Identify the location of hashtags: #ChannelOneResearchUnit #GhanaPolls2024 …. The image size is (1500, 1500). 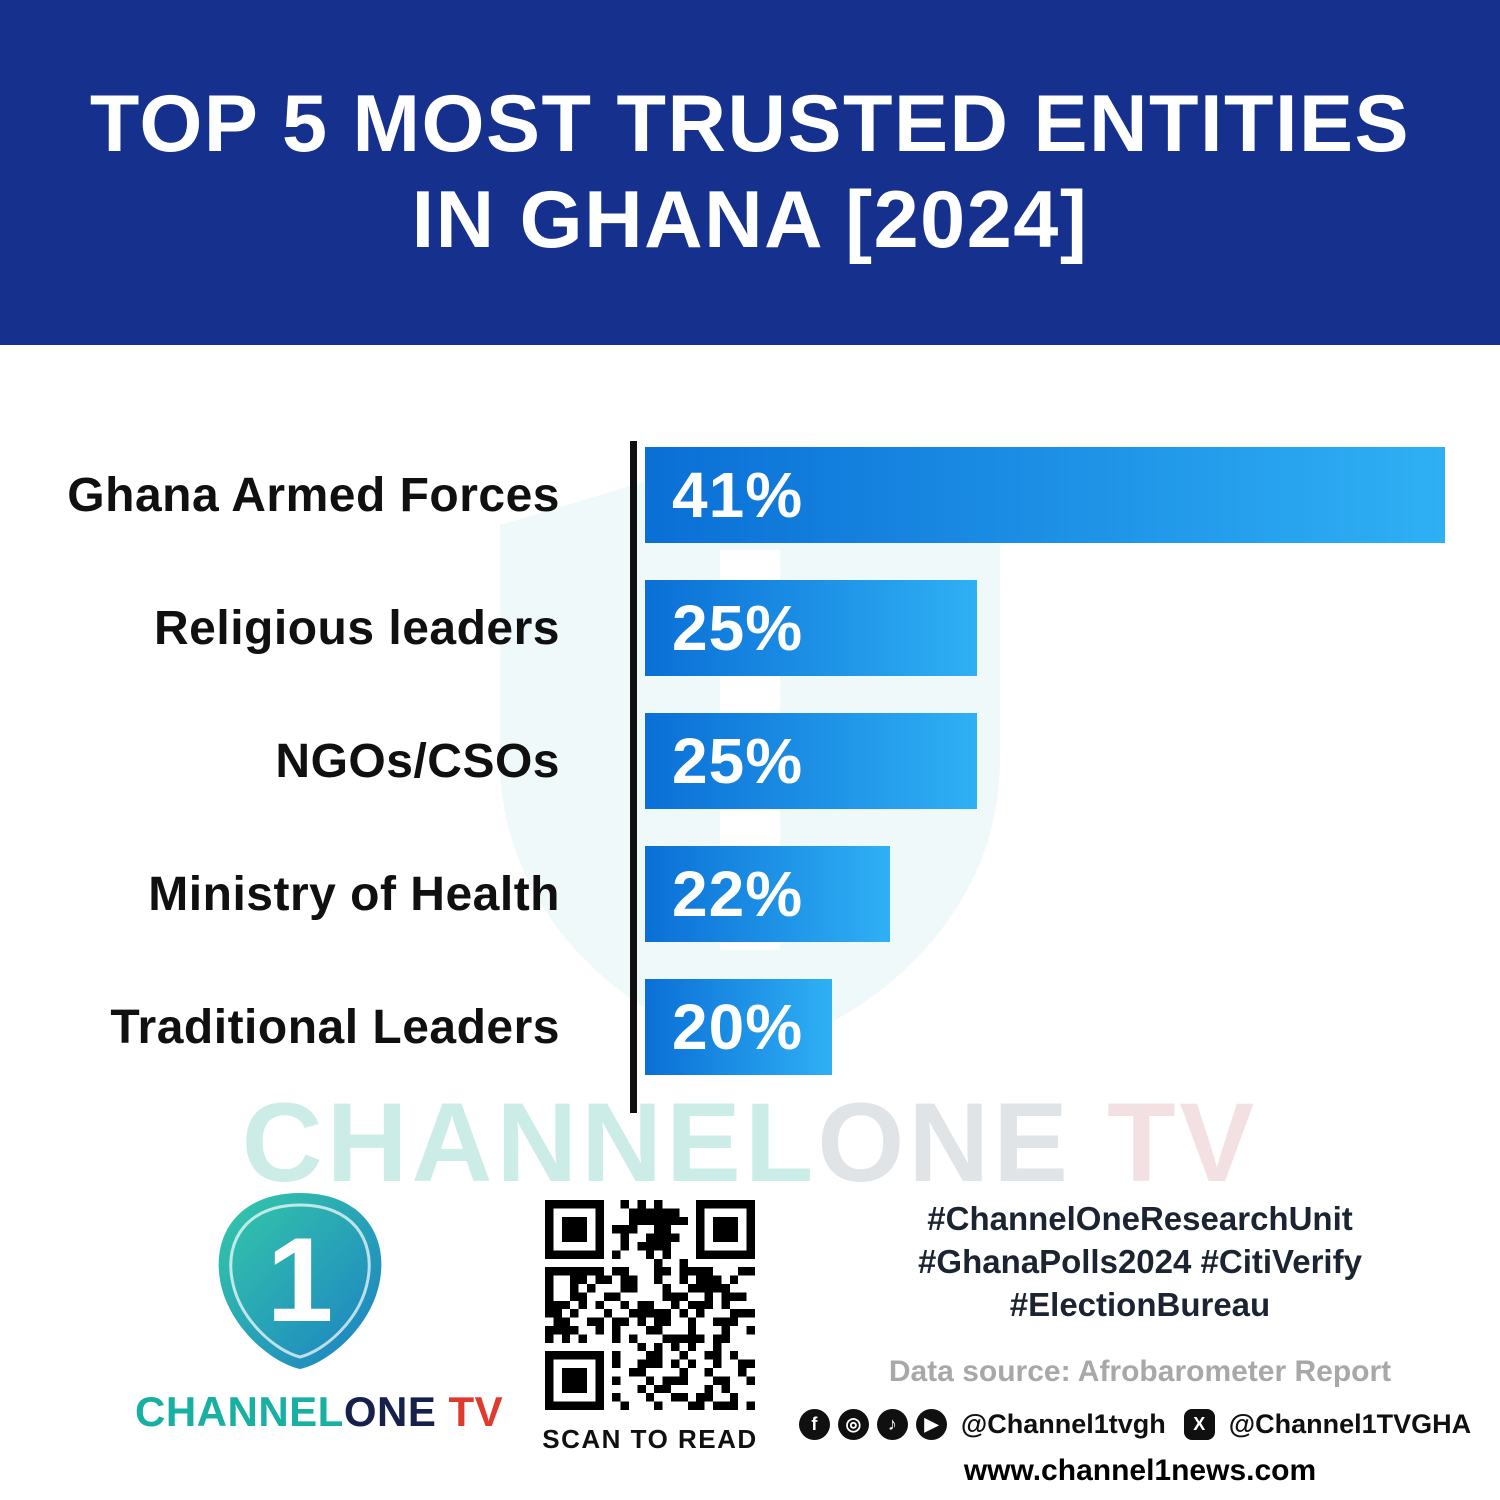
(1140, 1262).